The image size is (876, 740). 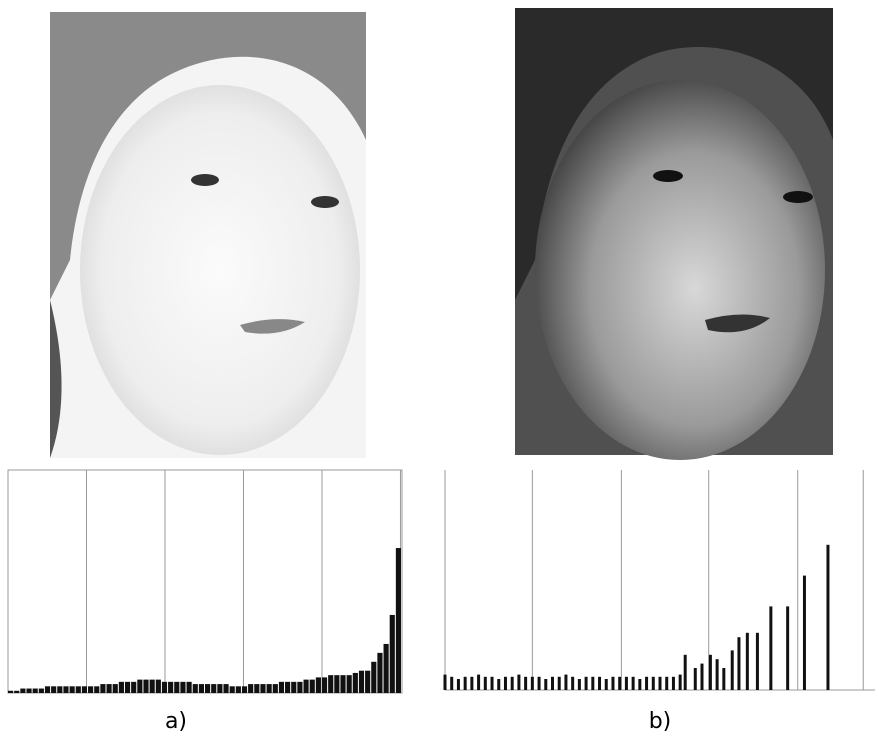 I want to click on panel-caption: a), so click(x=176, y=721).